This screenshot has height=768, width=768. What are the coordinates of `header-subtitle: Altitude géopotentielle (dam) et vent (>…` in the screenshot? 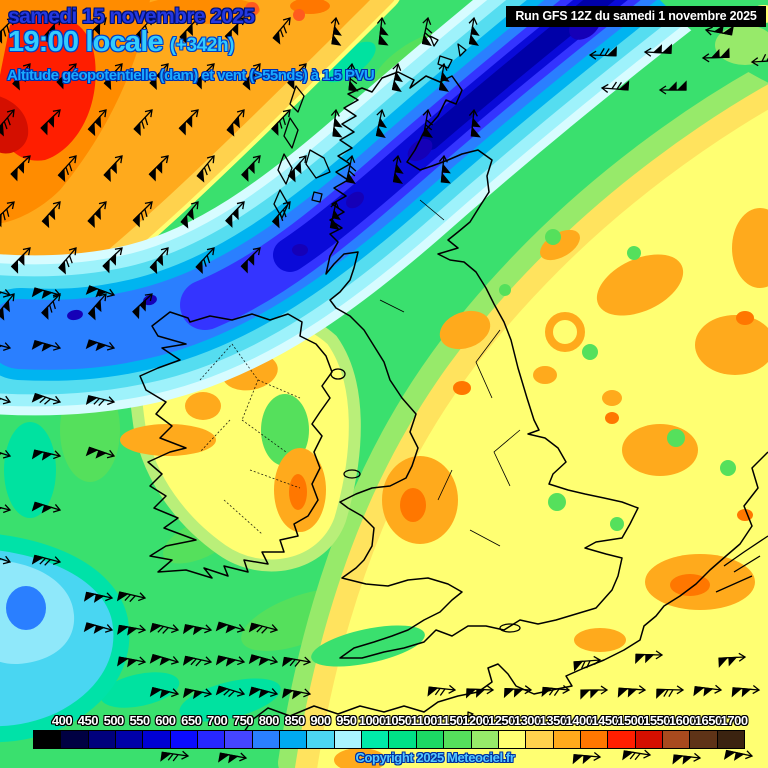 It's located at (191, 75).